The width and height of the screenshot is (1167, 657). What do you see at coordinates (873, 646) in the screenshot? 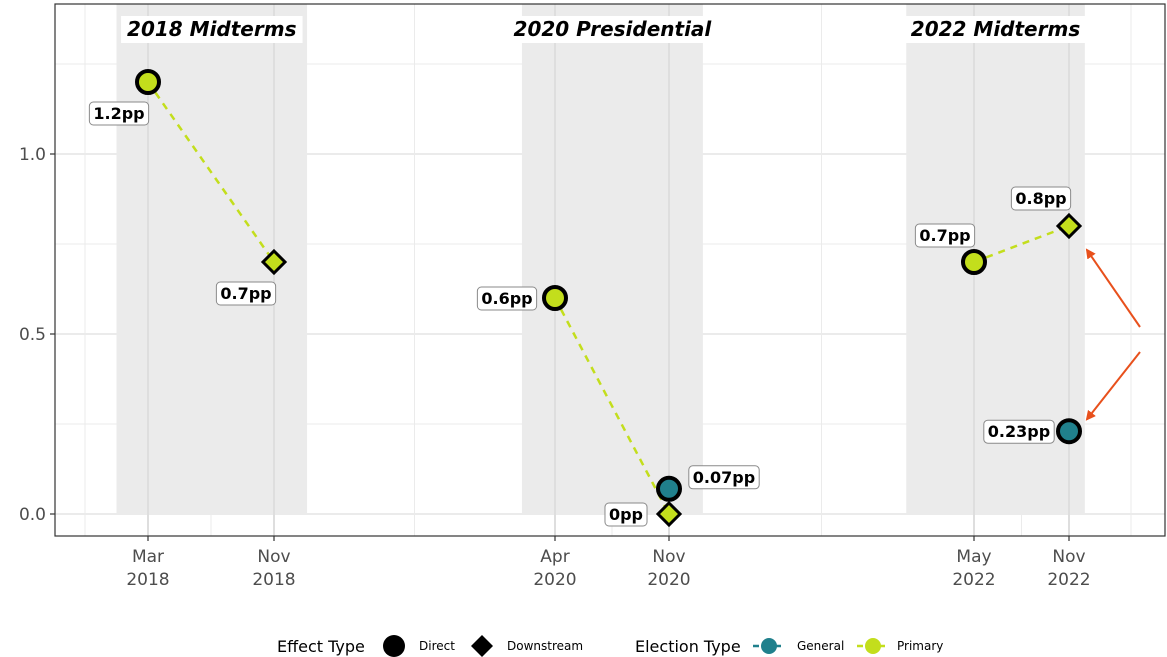
I see `legend-key-primary` at bounding box center [873, 646].